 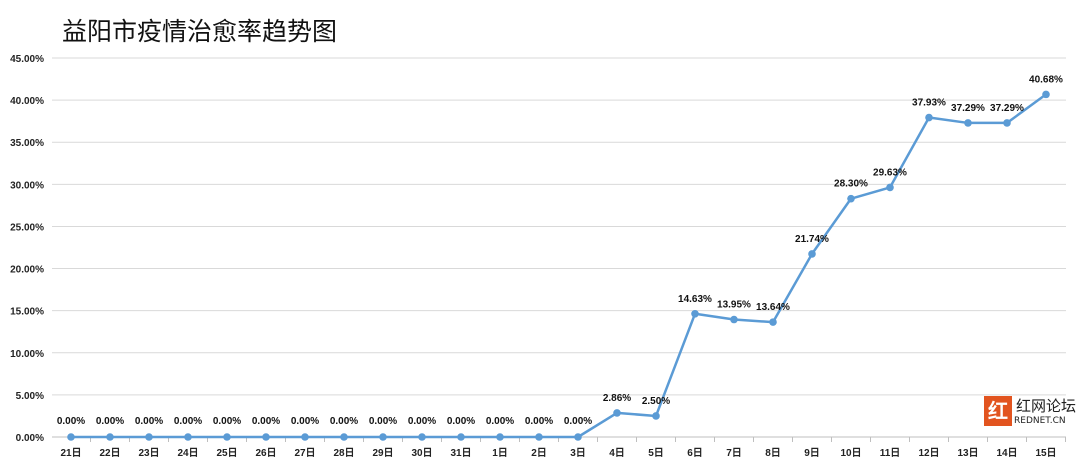 What do you see at coordinates (967, 453) in the screenshot?
I see `x-tick-label: 13日` at bounding box center [967, 453].